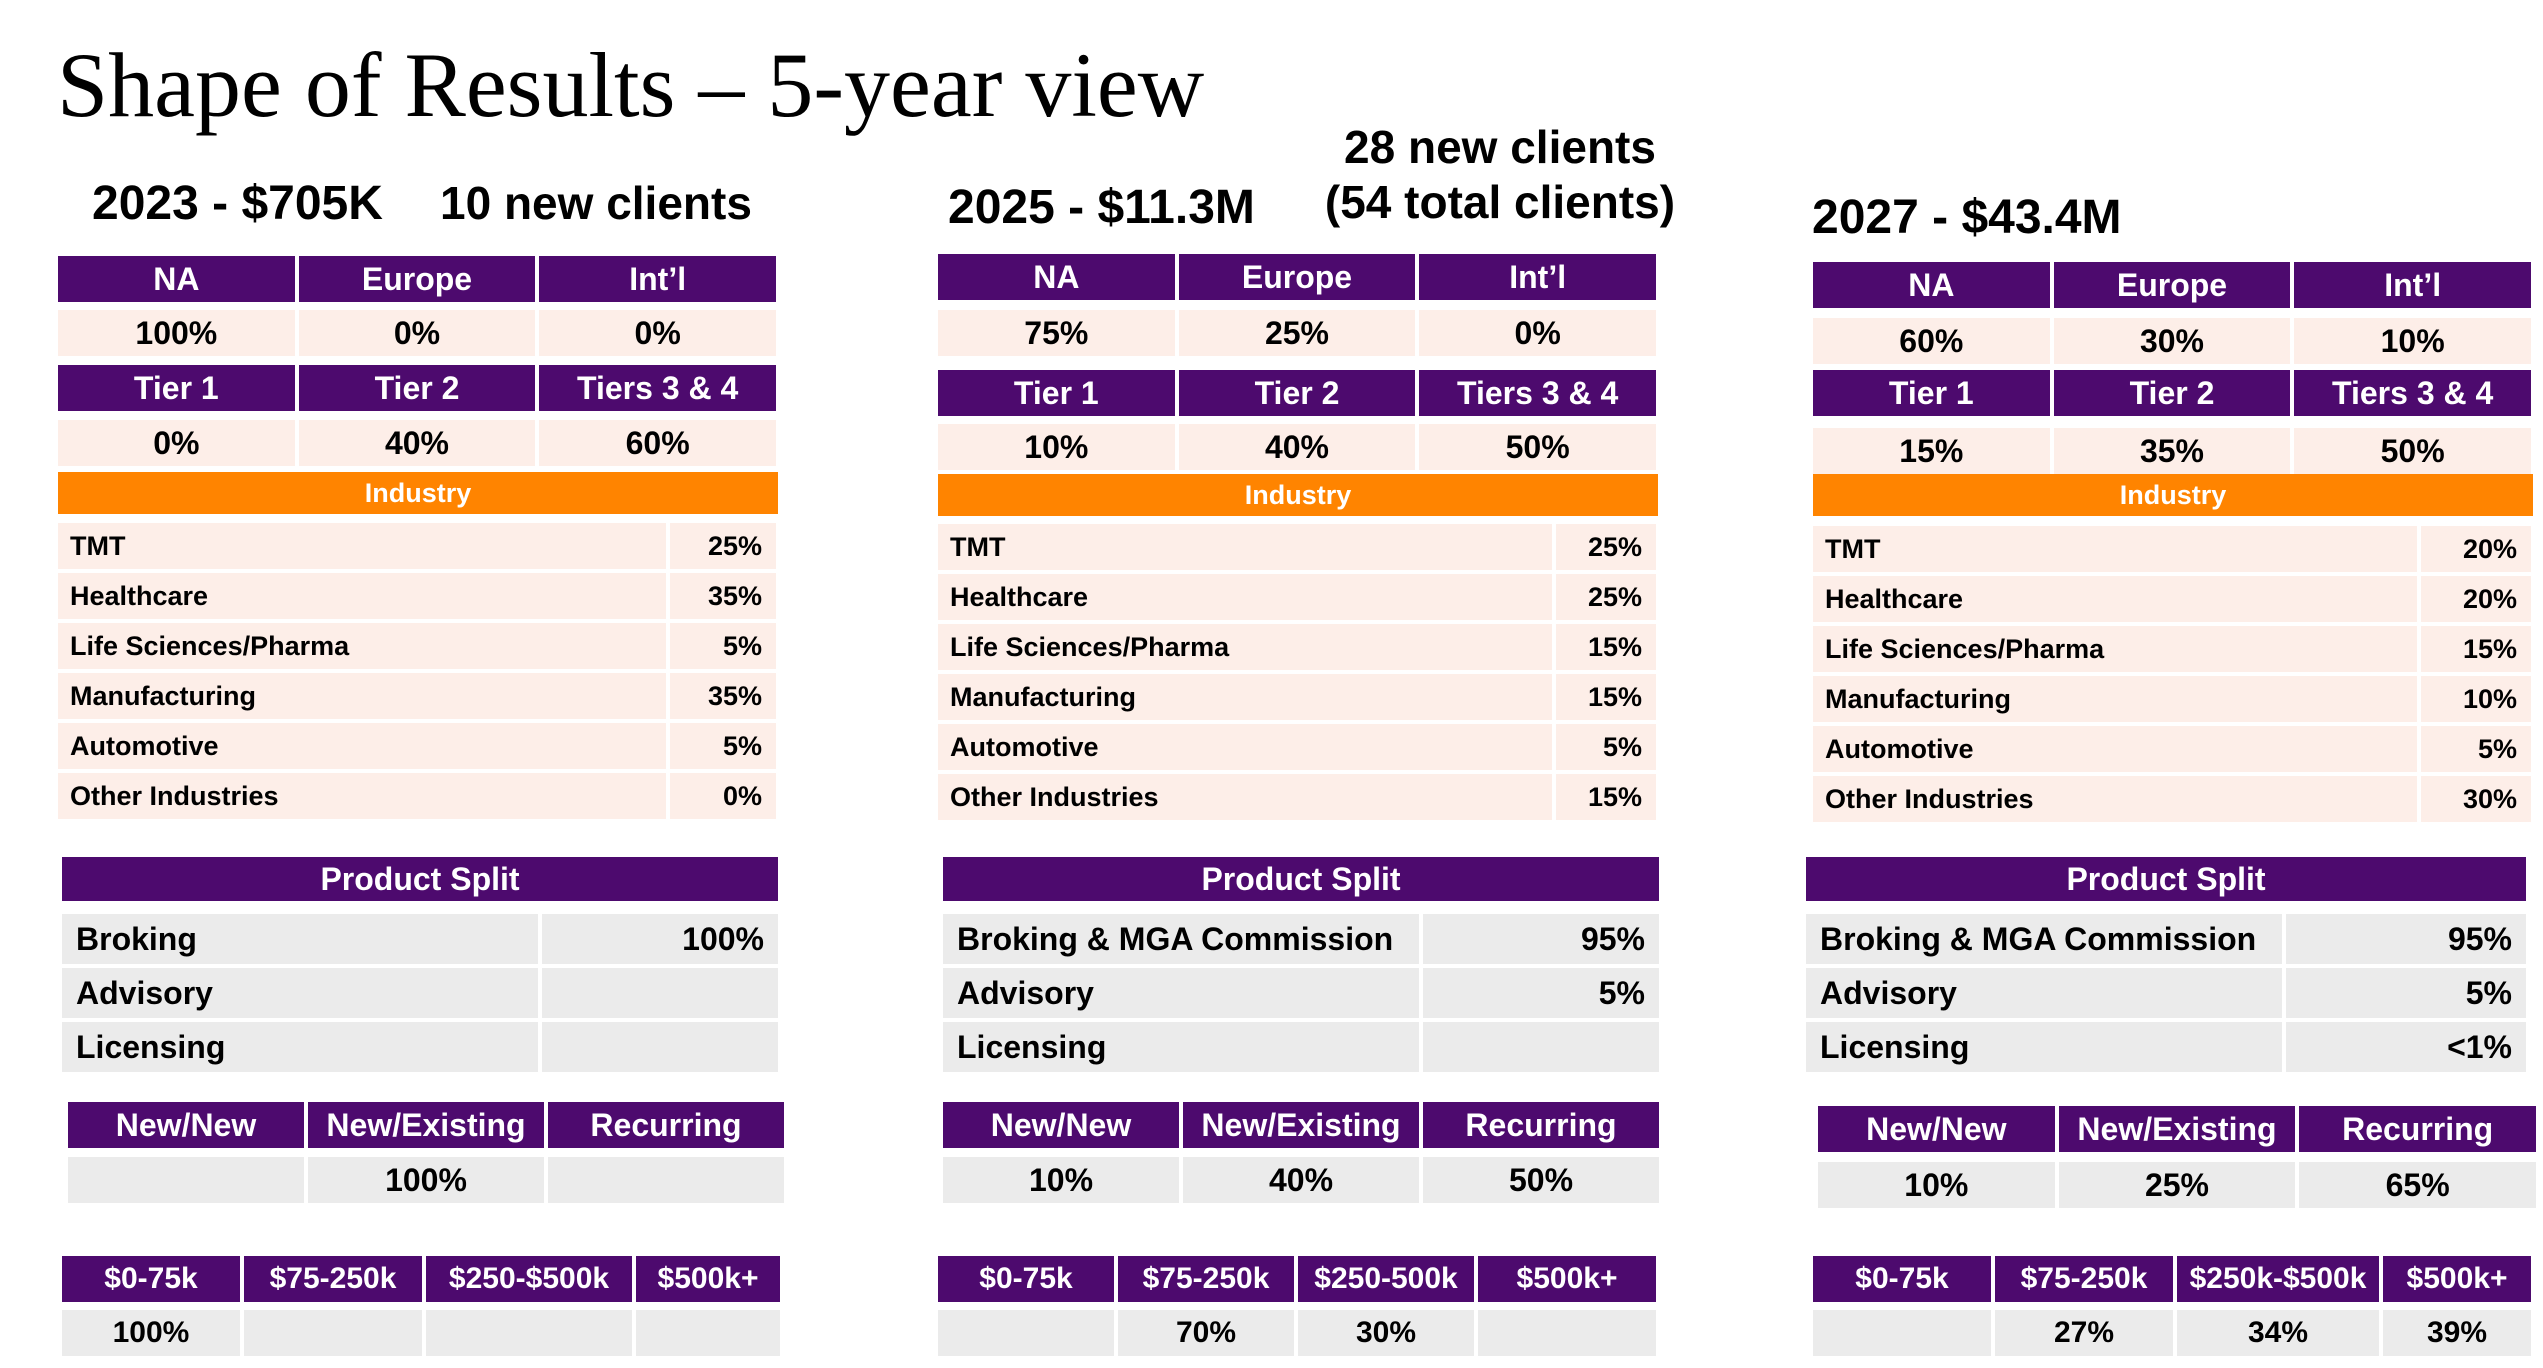 The image size is (2543, 1368). Describe the element at coordinates (2476, 599) in the screenshot. I see `industry-pct: 20%` at that location.